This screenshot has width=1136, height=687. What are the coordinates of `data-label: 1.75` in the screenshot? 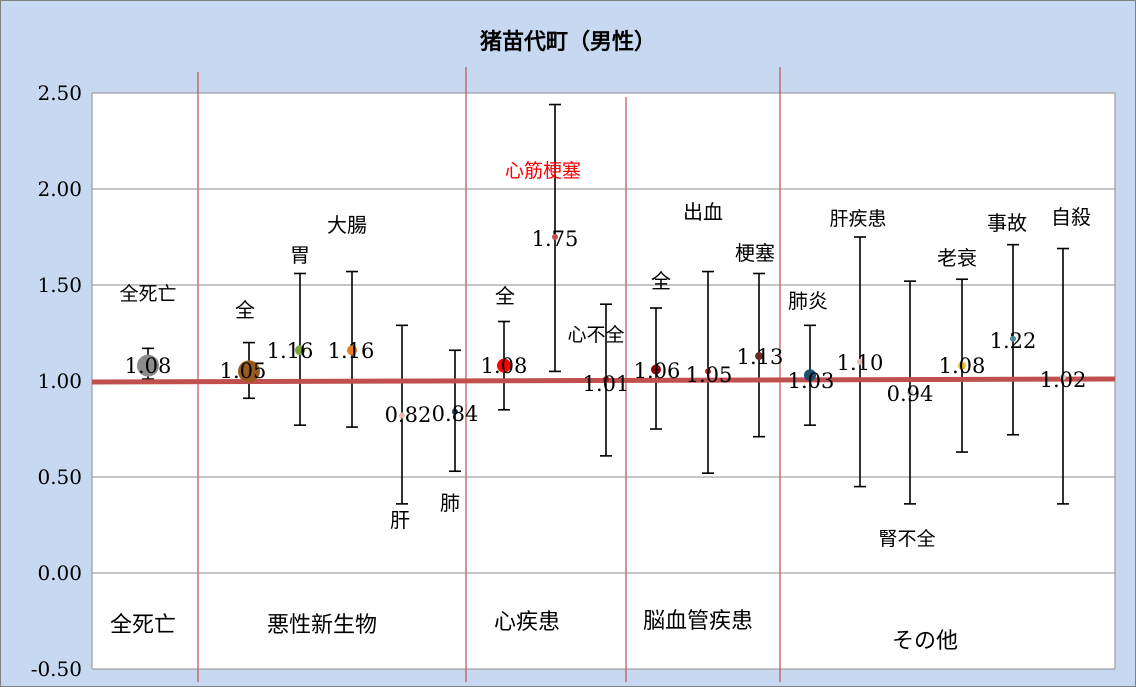 It's located at (555, 239).